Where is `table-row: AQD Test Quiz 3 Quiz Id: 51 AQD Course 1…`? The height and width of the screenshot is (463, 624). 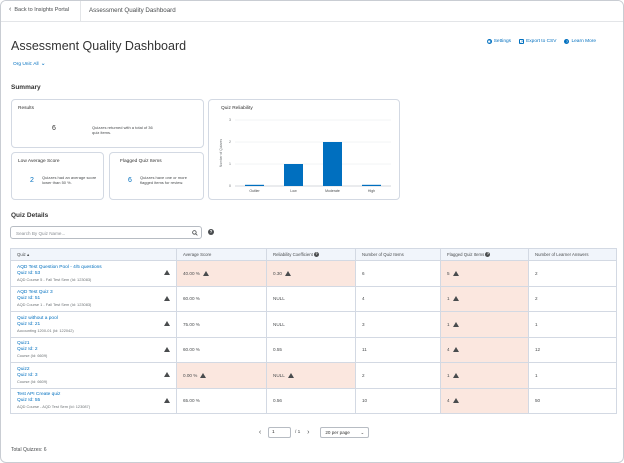 table-row: AQD Test Quiz 3 Quiz Id: 51 AQD Course 1… is located at coordinates (313, 298).